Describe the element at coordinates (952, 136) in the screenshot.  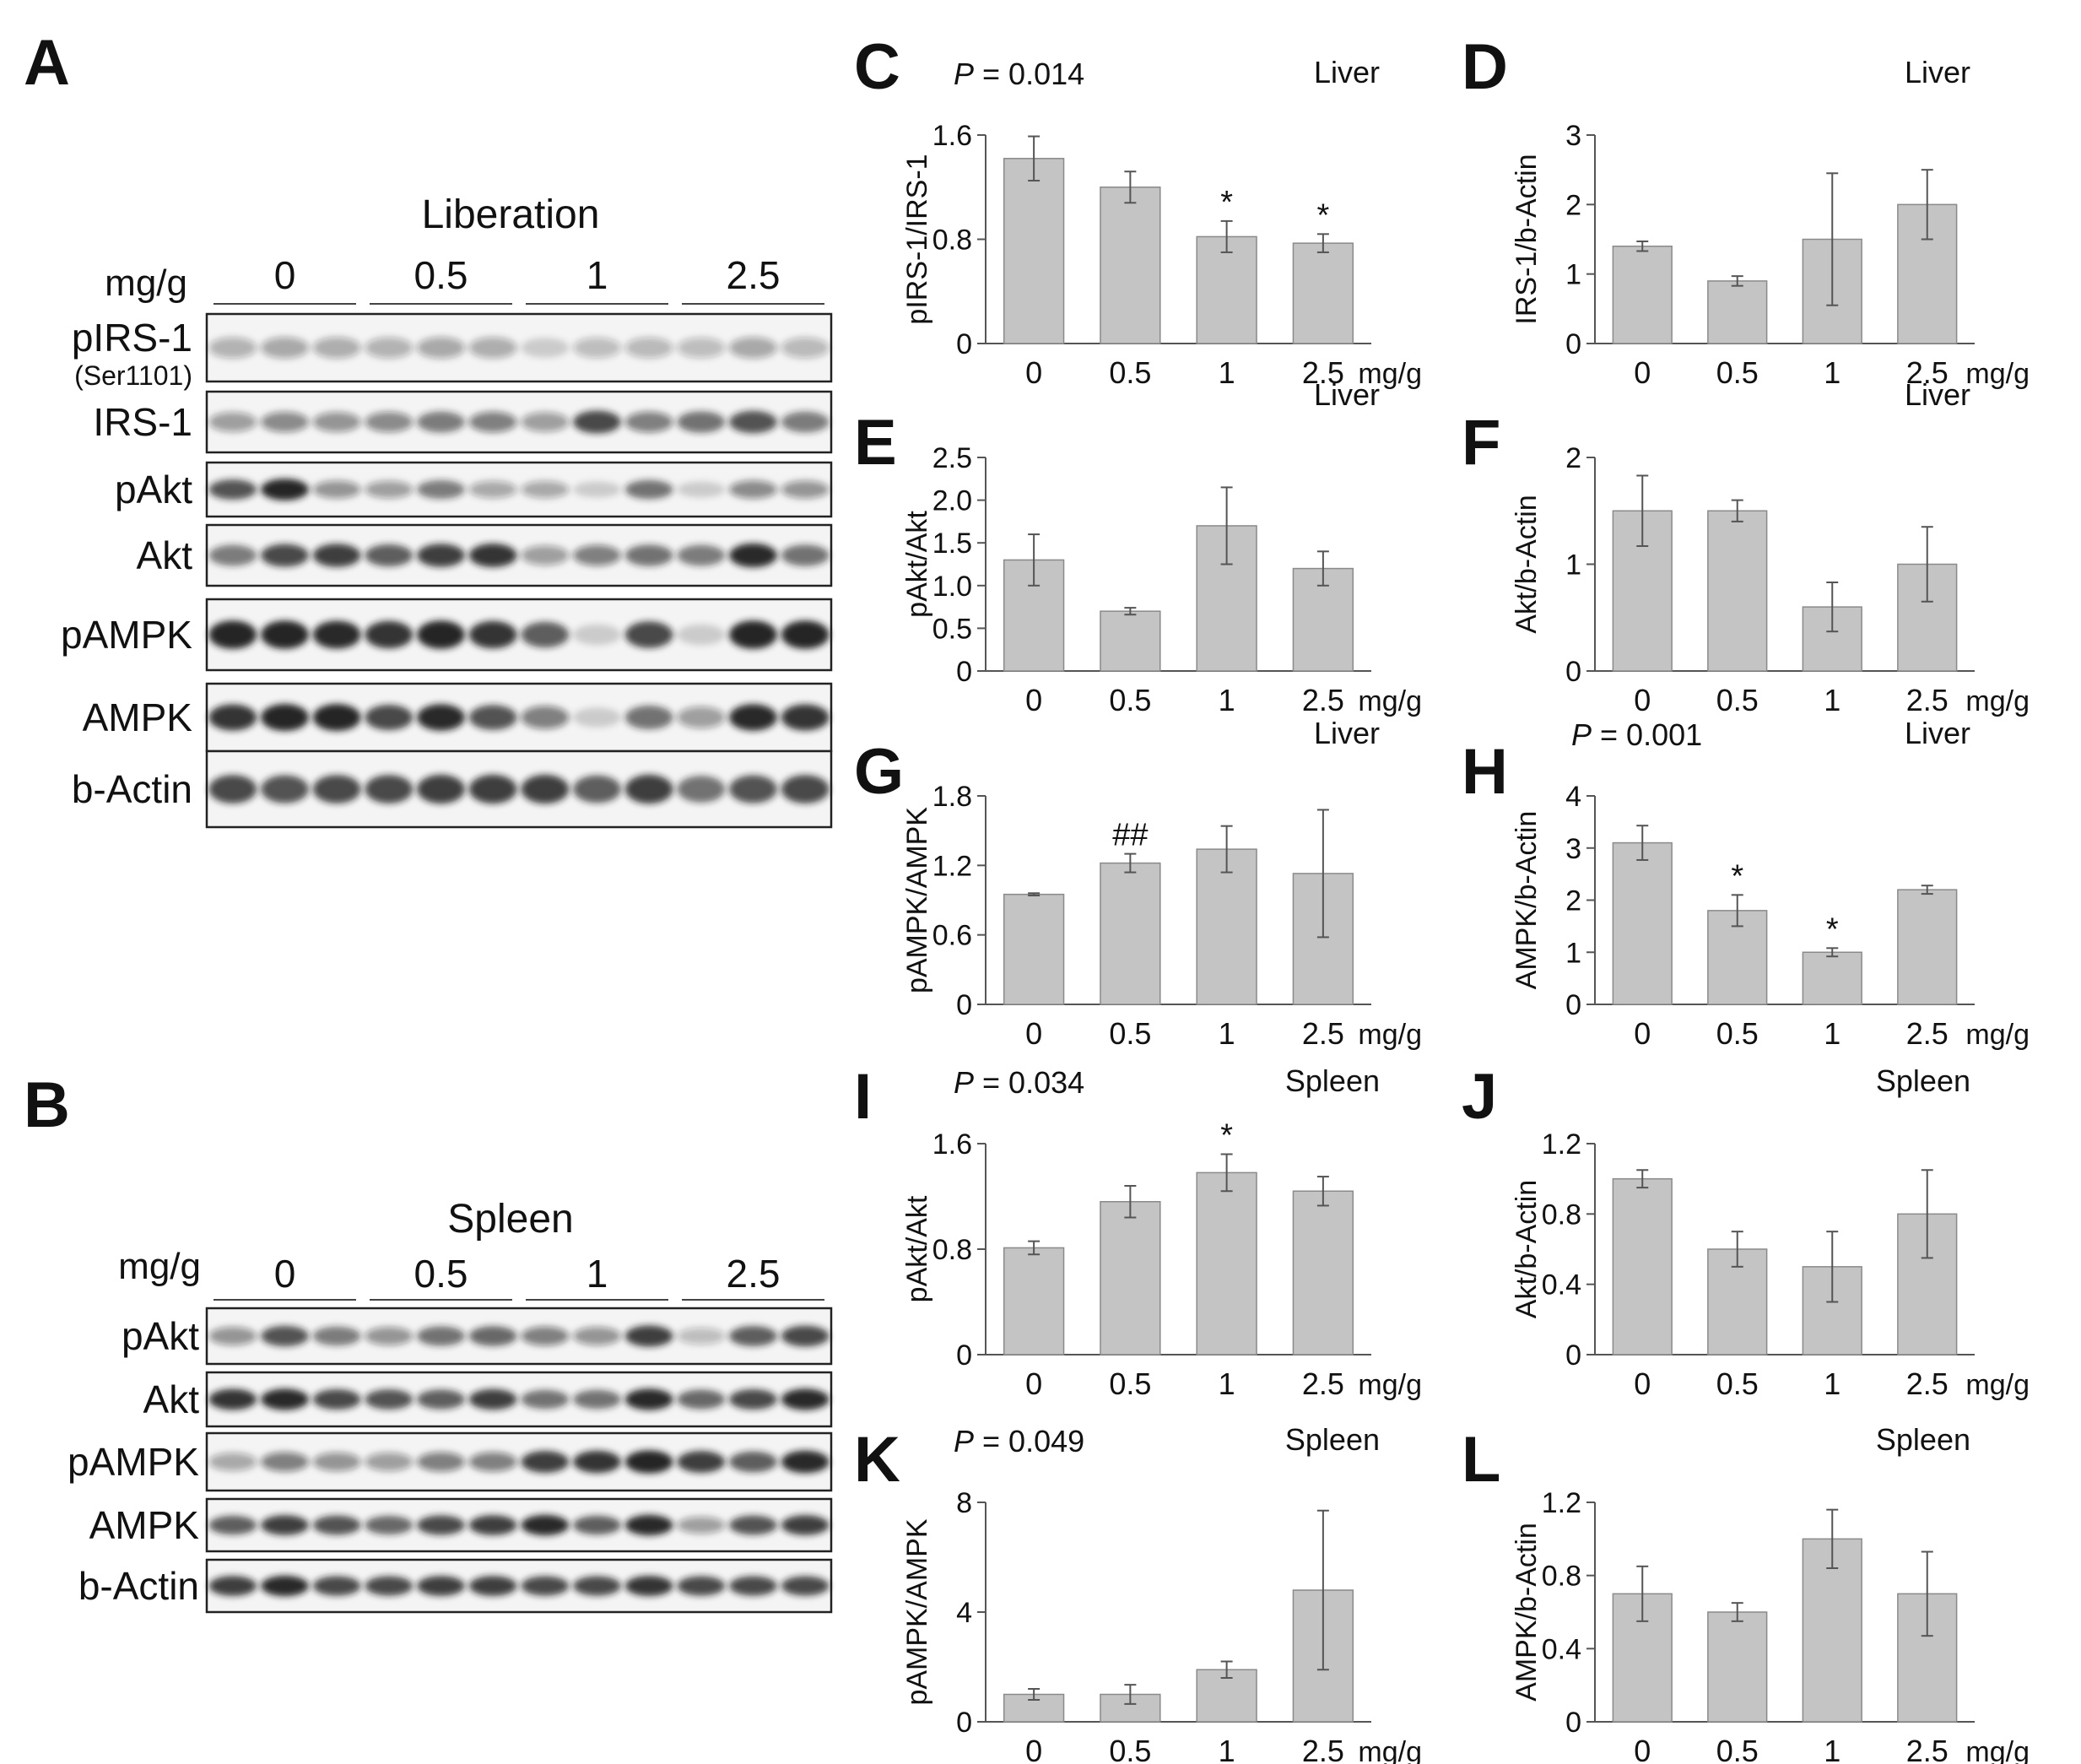
I see `y-tick-label: 1.6` at that location.